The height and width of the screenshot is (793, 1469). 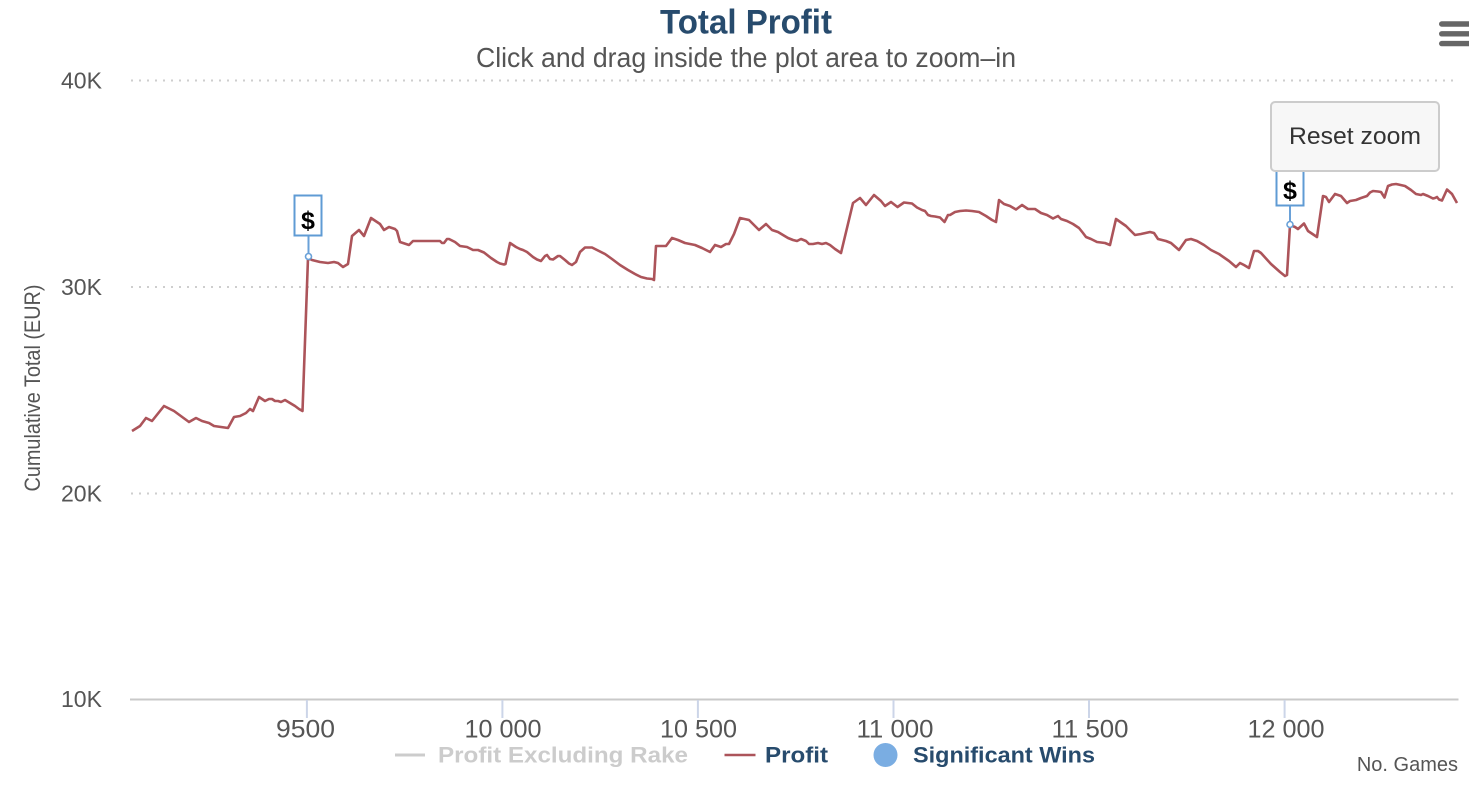 What do you see at coordinates (895, 730) in the screenshot?
I see `svg-text: 11 000` at bounding box center [895, 730].